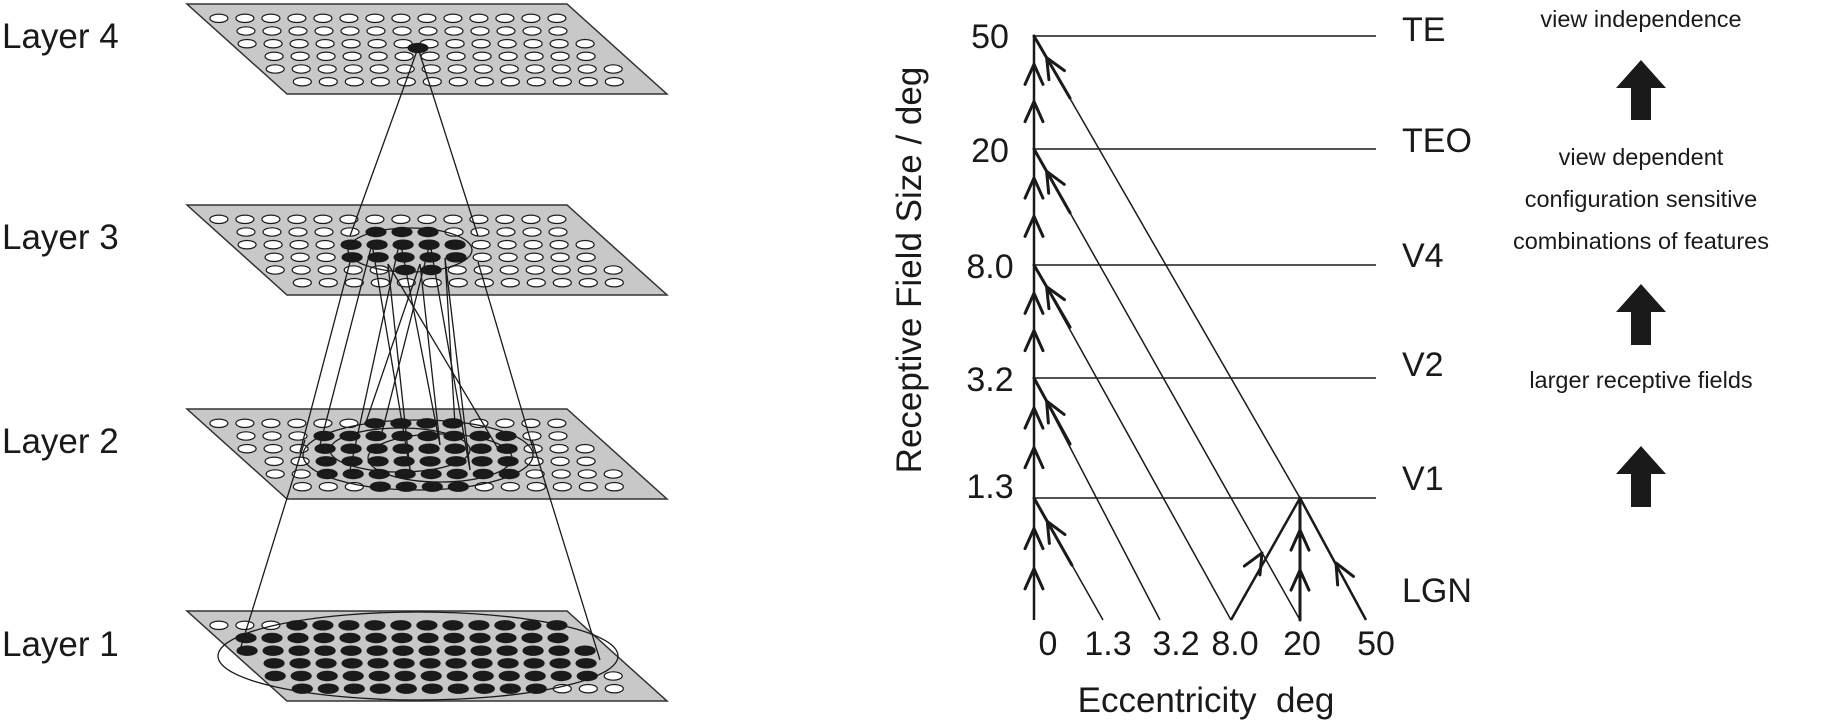 Image resolution: width=1824 pixels, height=725 pixels. What do you see at coordinates (1641, 157) in the screenshot?
I see `annotation-view-dependent: view dependent` at bounding box center [1641, 157].